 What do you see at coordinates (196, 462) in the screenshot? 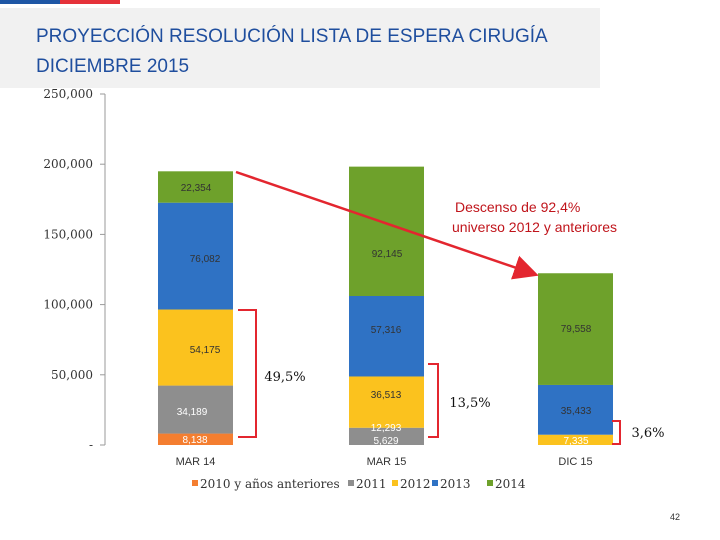
I see `x-tick-label: MAR 14` at bounding box center [196, 462].